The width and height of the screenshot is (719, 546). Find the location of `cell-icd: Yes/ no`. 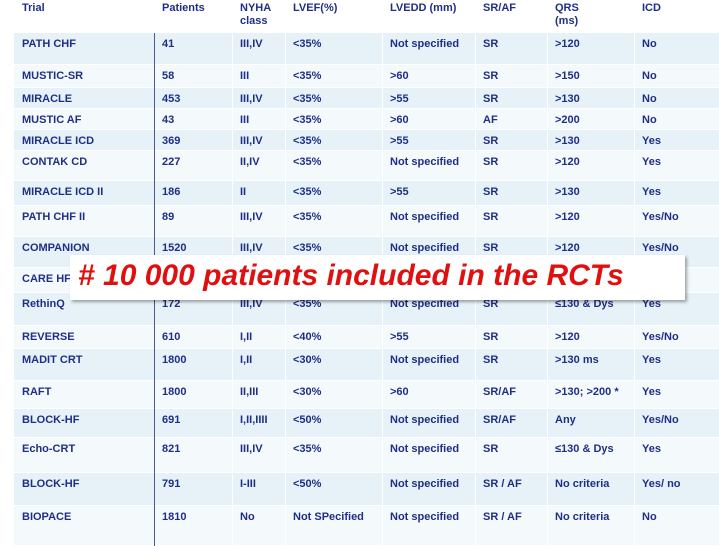

cell-icd: Yes/ no is located at coordinates (661, 484).